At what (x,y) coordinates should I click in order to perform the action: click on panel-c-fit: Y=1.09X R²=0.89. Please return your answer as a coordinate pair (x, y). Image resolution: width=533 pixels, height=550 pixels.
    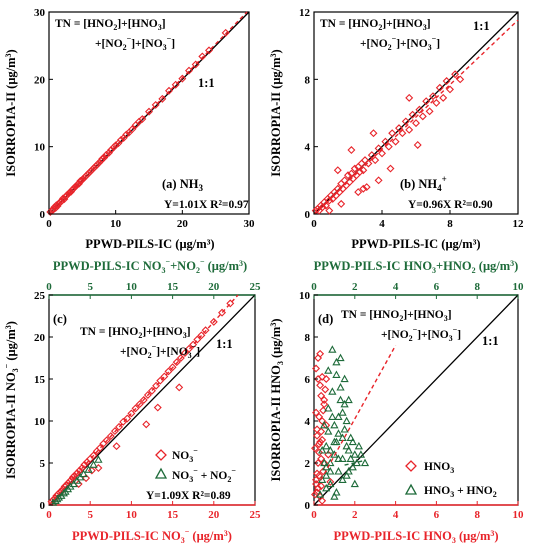
    Looking at the image, I should click on (188, 496).